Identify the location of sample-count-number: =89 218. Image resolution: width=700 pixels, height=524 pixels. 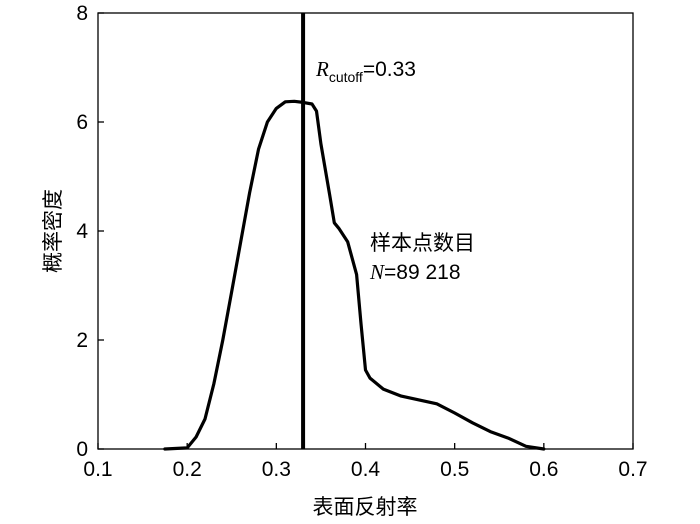
(422, 272).